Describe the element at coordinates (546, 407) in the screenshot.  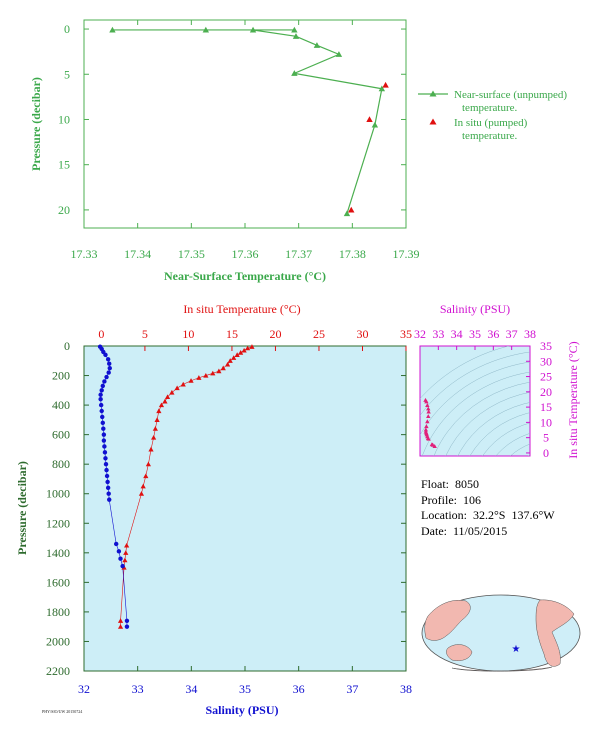
I see `ts-y-tick-label: 15` at that location.